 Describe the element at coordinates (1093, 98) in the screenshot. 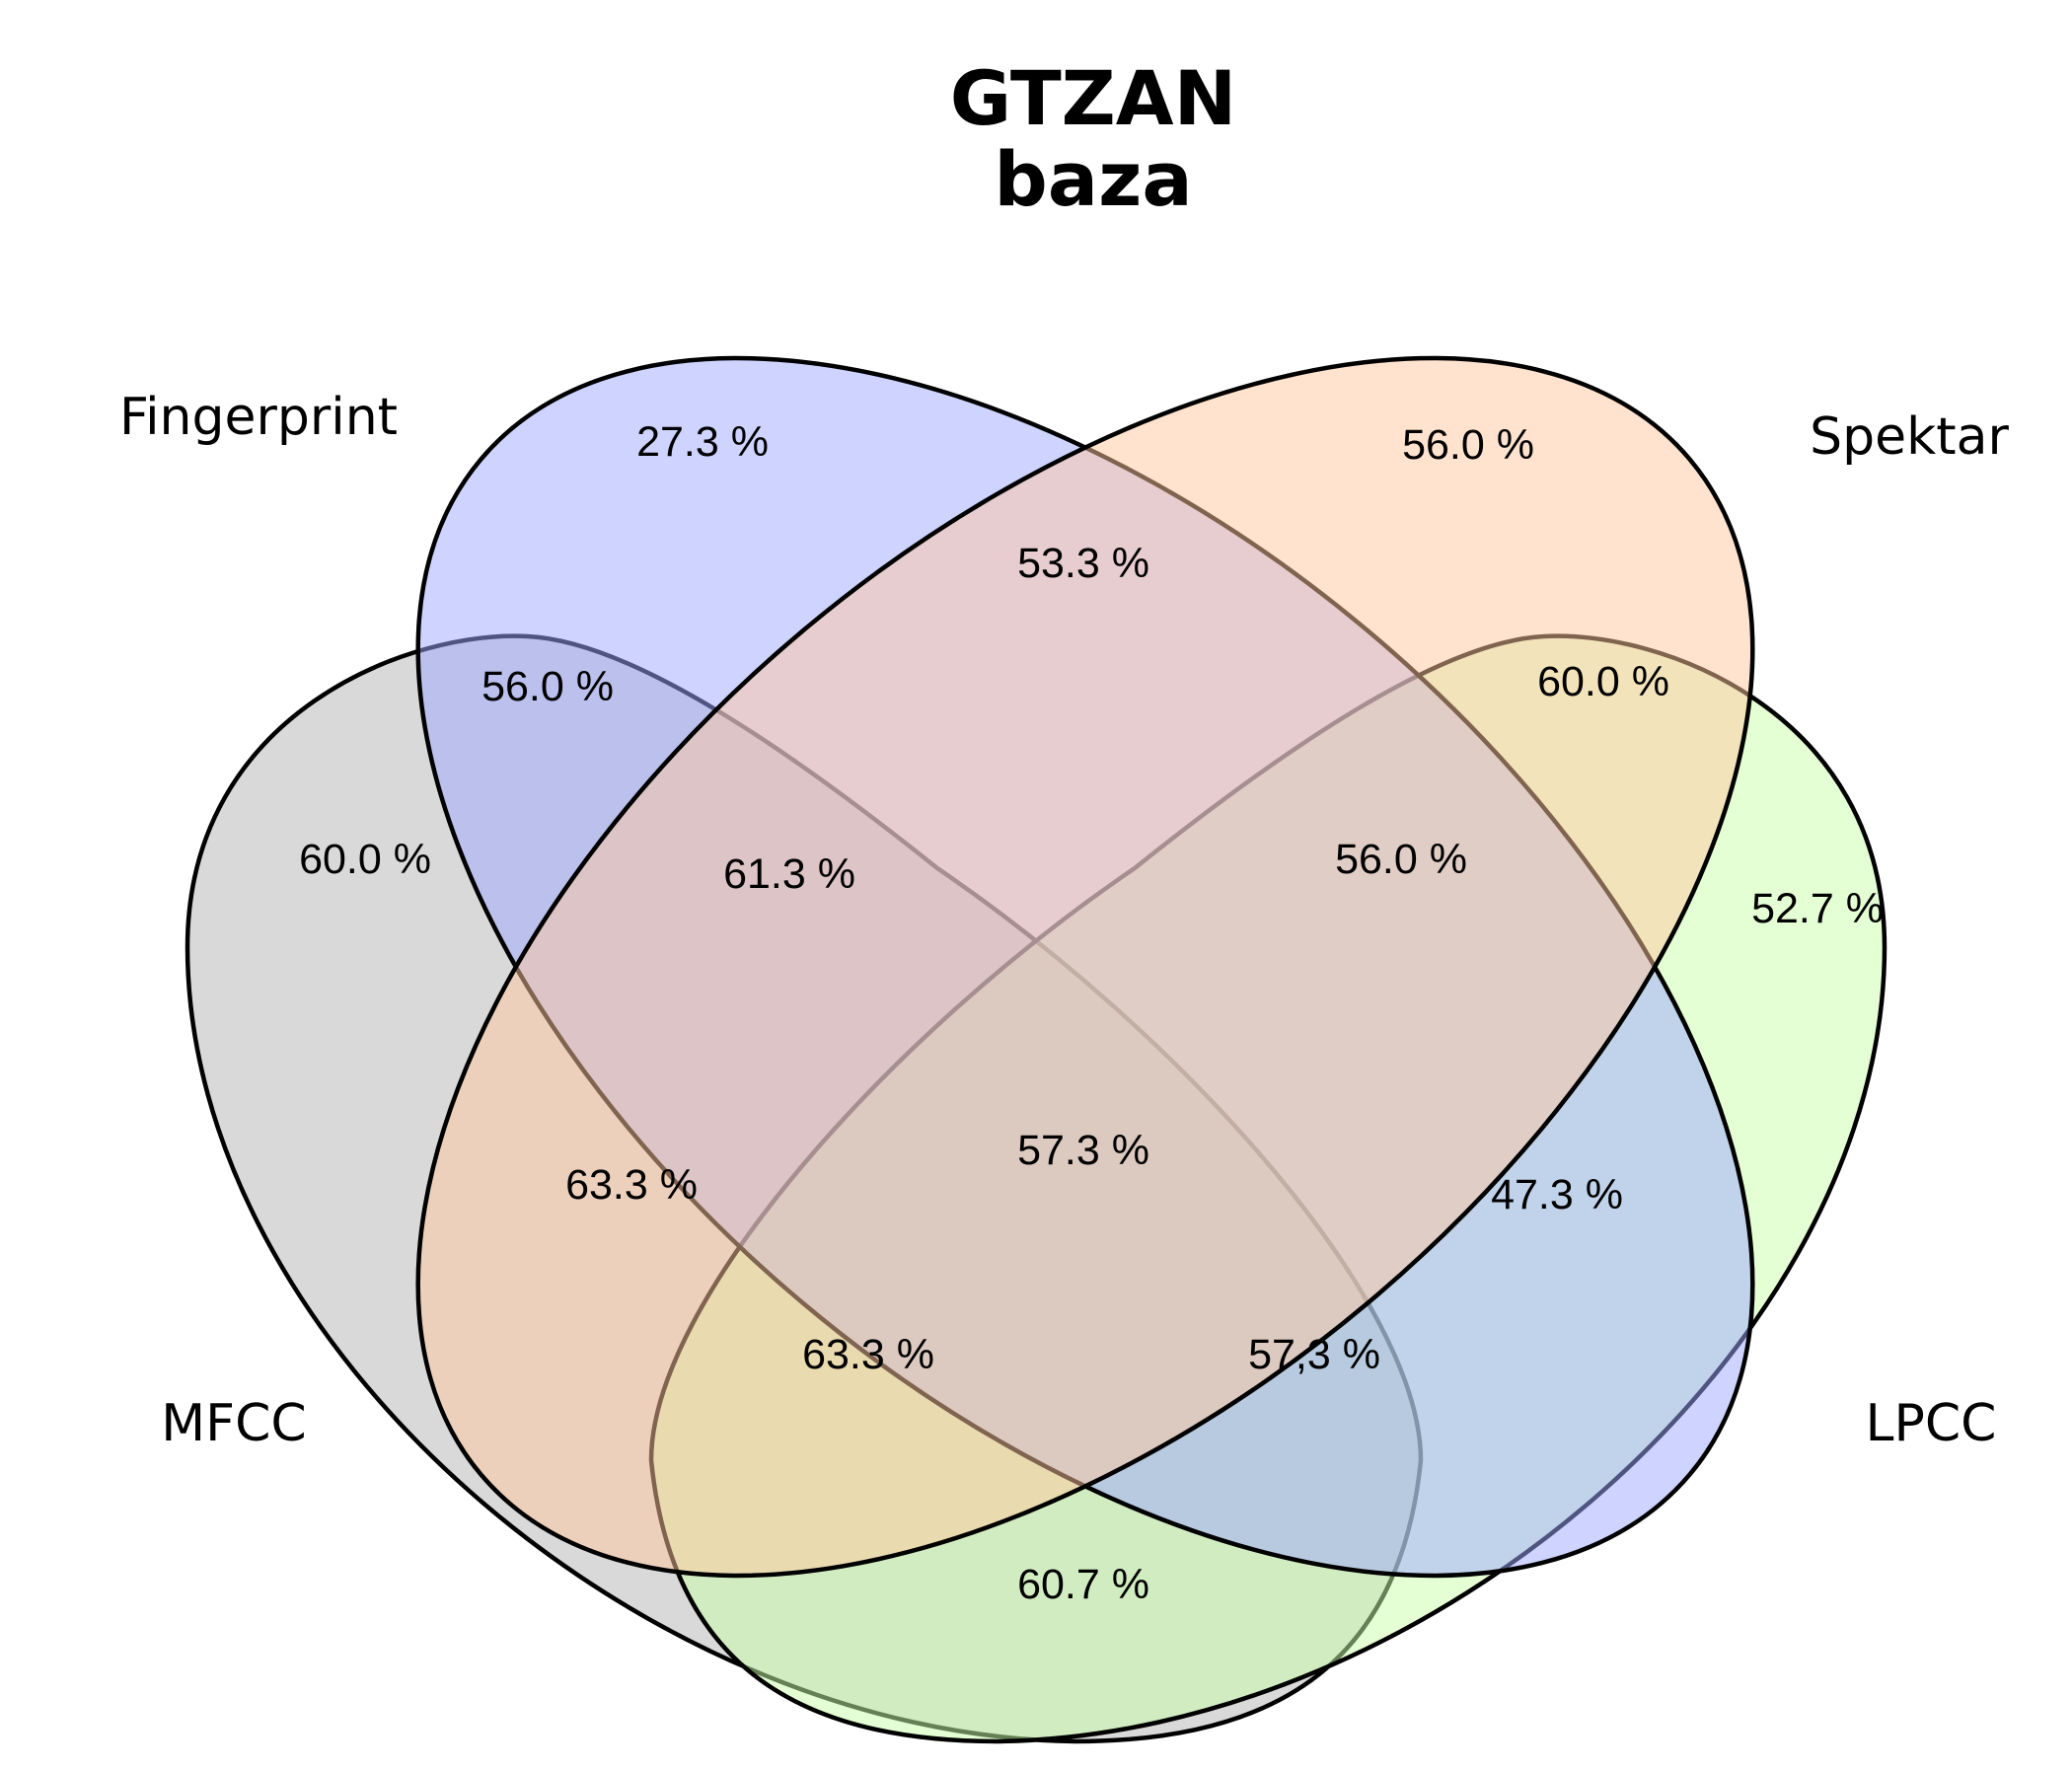

I see `diagram-title-line1: GTZAN` at that location.